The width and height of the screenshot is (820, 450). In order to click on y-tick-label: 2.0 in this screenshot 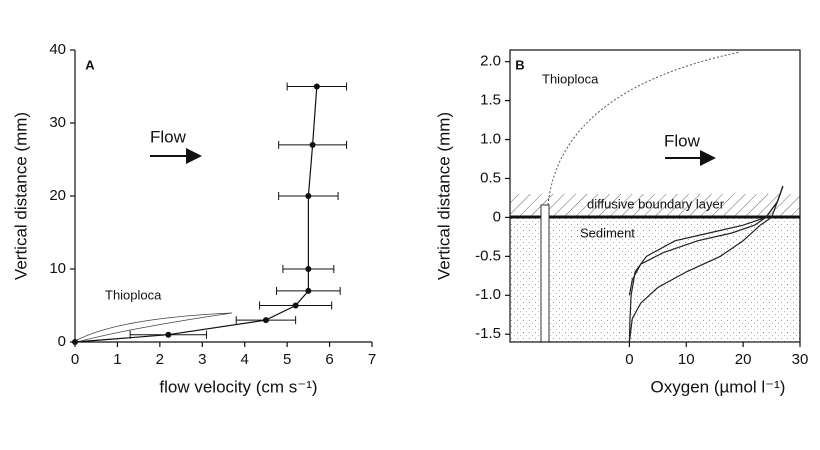, I will do `click(490, 61)`.